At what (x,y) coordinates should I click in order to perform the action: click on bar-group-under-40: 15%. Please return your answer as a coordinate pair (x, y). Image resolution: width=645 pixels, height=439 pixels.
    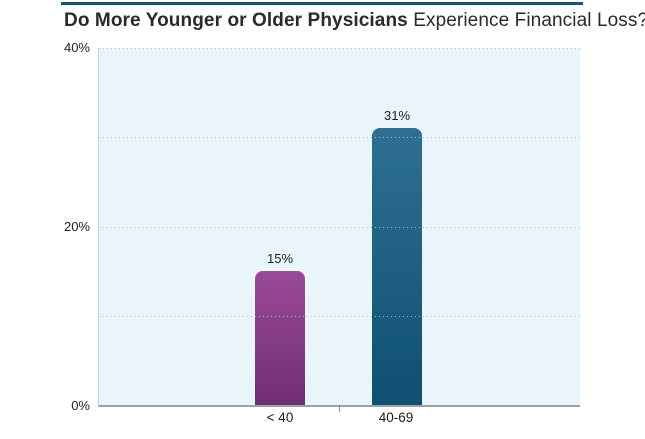
    Looking at the image, I should click on (280, 328).